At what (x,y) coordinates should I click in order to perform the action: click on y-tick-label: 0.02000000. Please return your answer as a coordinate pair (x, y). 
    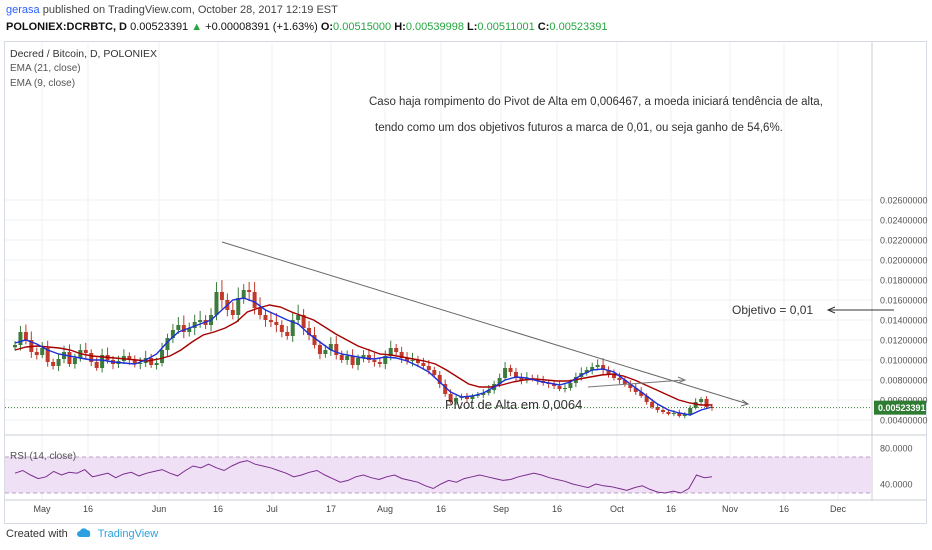
    Looking at the image, I should click on (904, 261).